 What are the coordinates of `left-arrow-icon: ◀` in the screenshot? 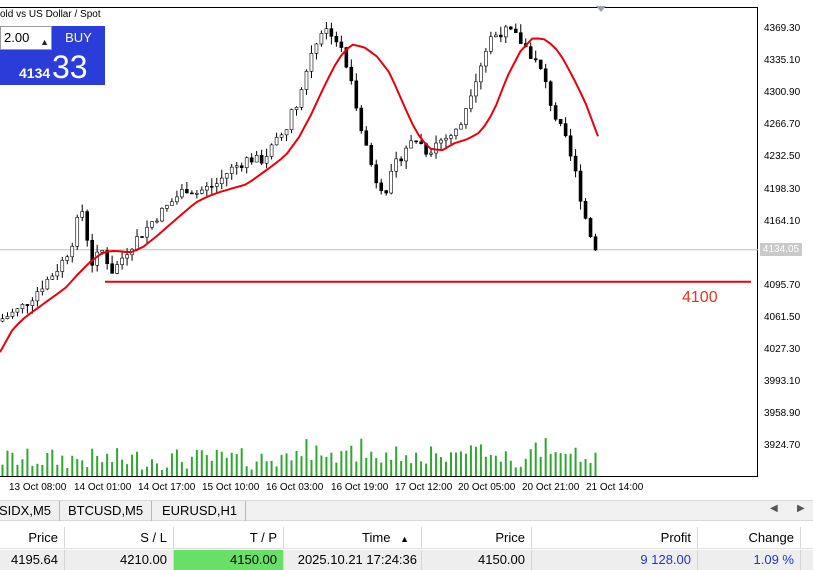 It's located at (774, 508).